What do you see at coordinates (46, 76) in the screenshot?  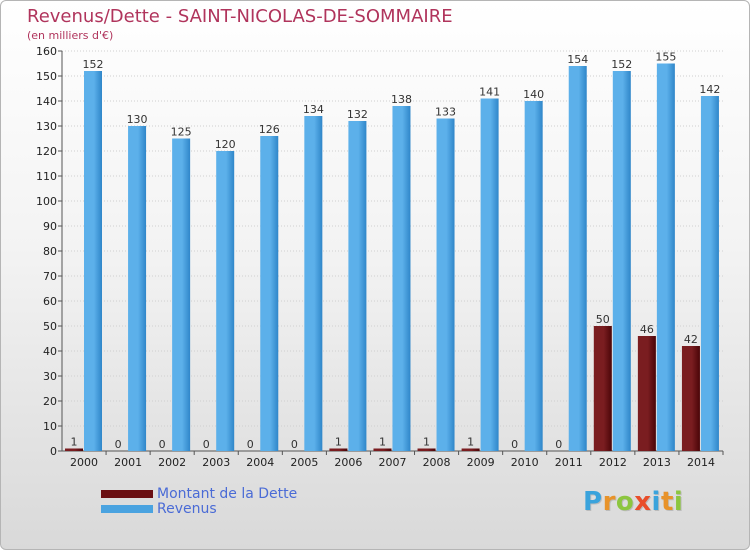 I see `y-tick-label: 150` at bounding box center [46, 76].